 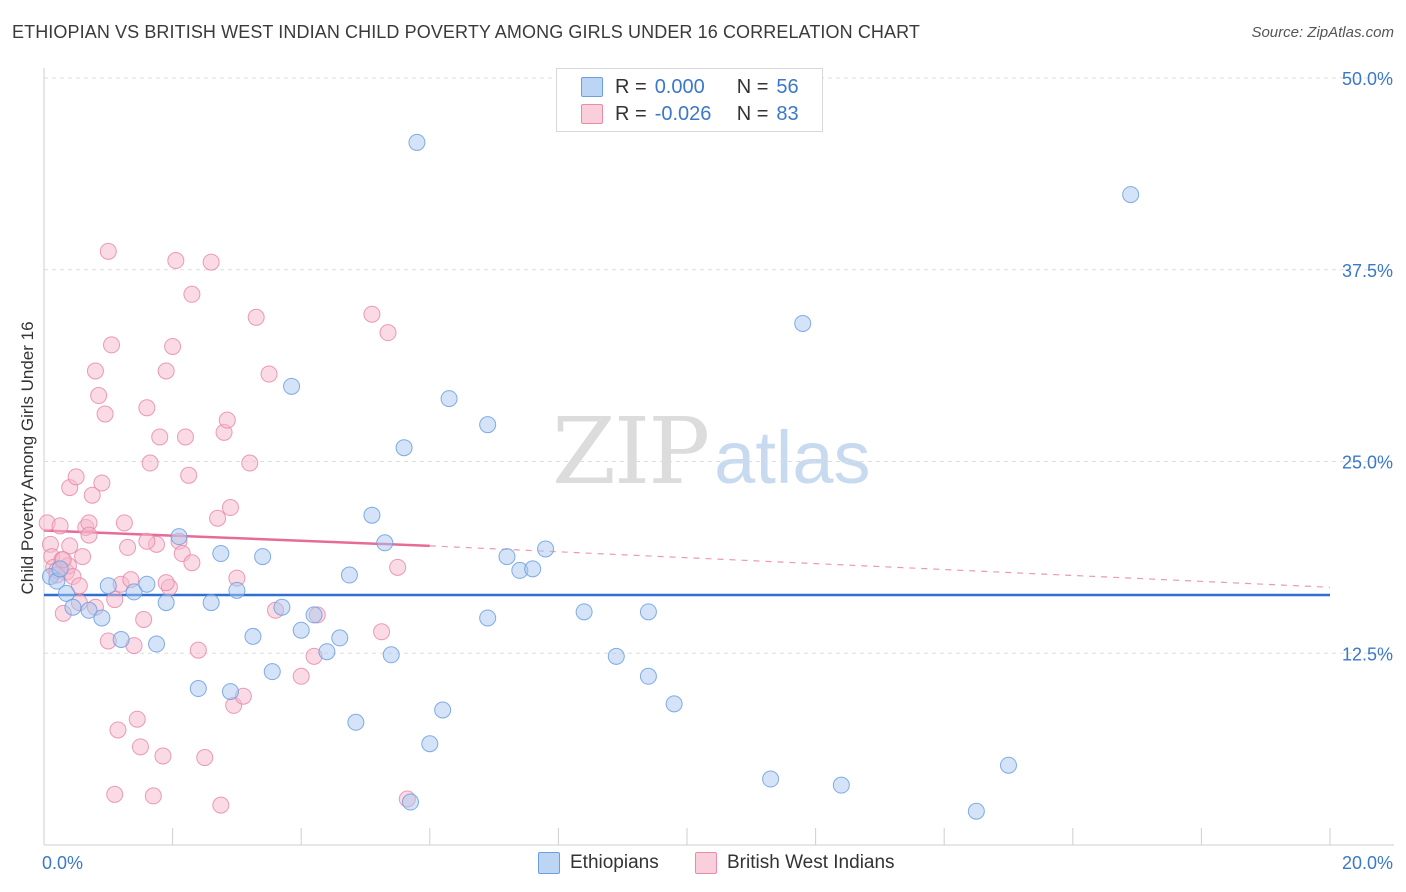 I want to click on source-label: Source: ZipAtlas.com, so click(x=1322, y=32).